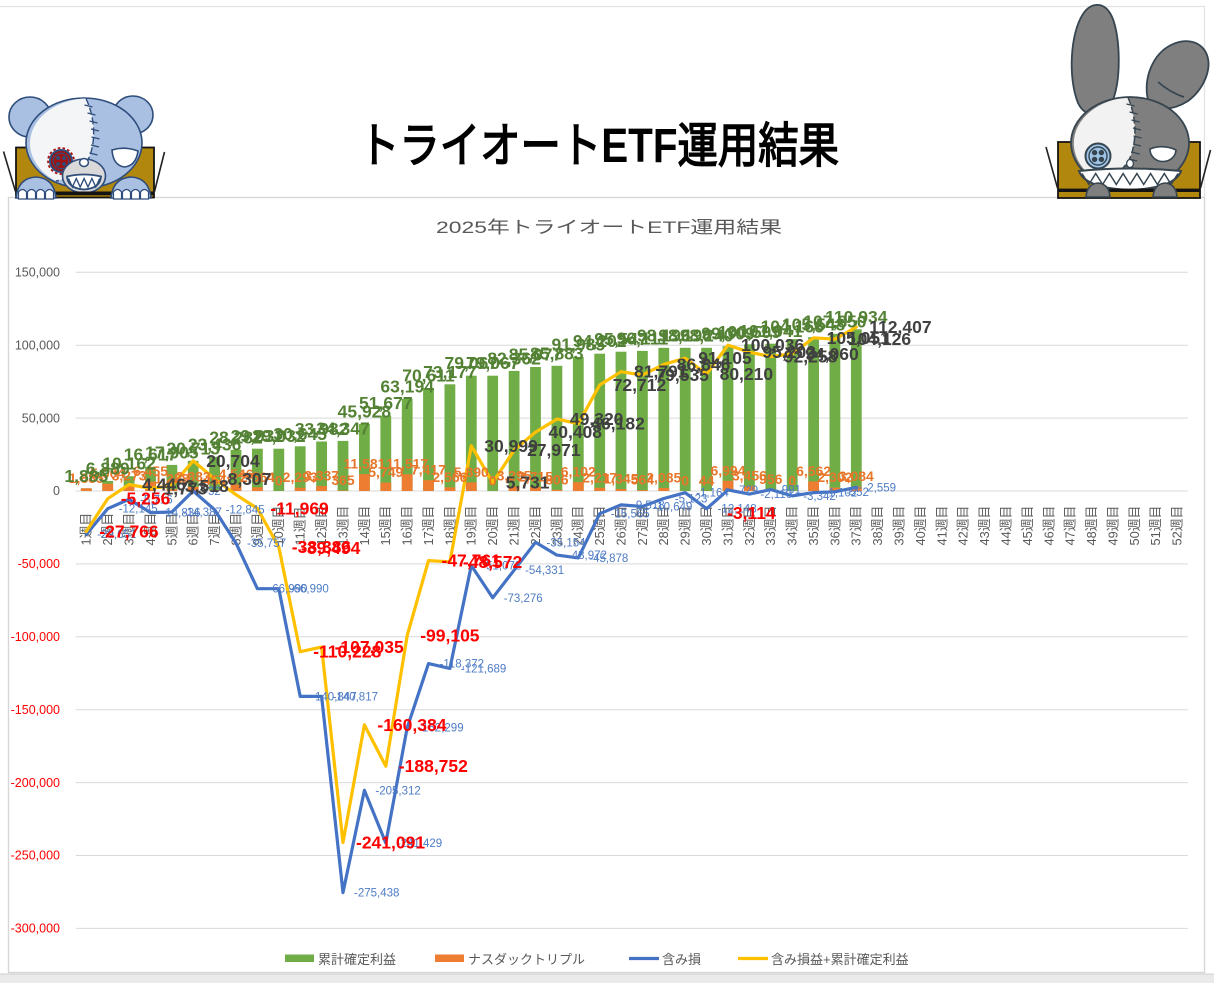 The width and height of the screenshot is (1214, 988). What do you see at coordinates (1177, 526) in the screenshot?
I see `svg-text: 52週目` at bounding box center [1177, 526].